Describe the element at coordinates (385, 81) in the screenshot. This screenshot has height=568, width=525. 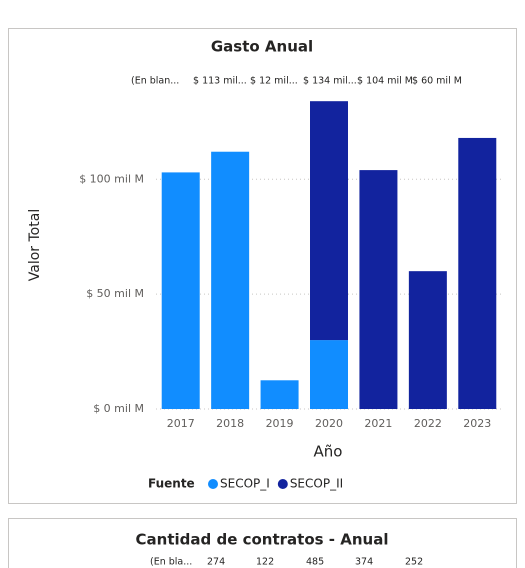
I see `data-label: $ 104 mil M` at that location.